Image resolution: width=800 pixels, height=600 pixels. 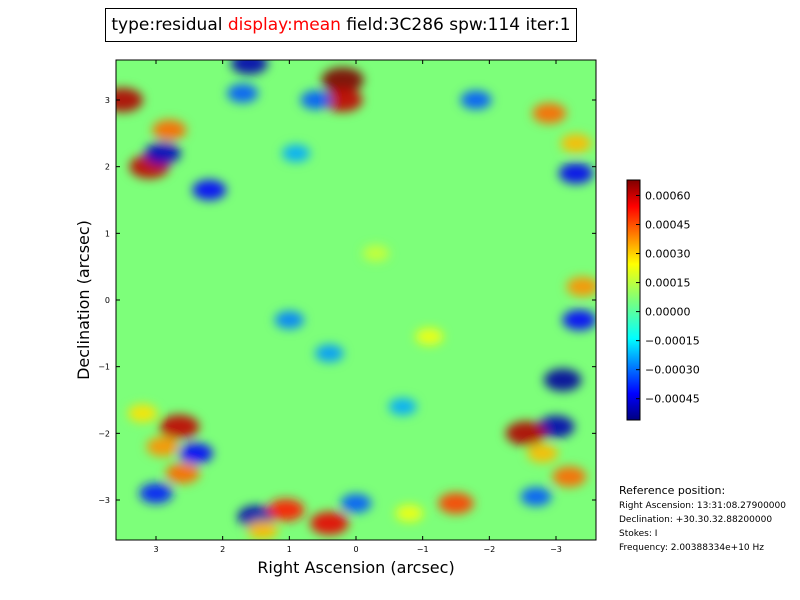 I want to click on reference-dec: Declination: +30.30.32.88200000, so click(x=696, y=520).